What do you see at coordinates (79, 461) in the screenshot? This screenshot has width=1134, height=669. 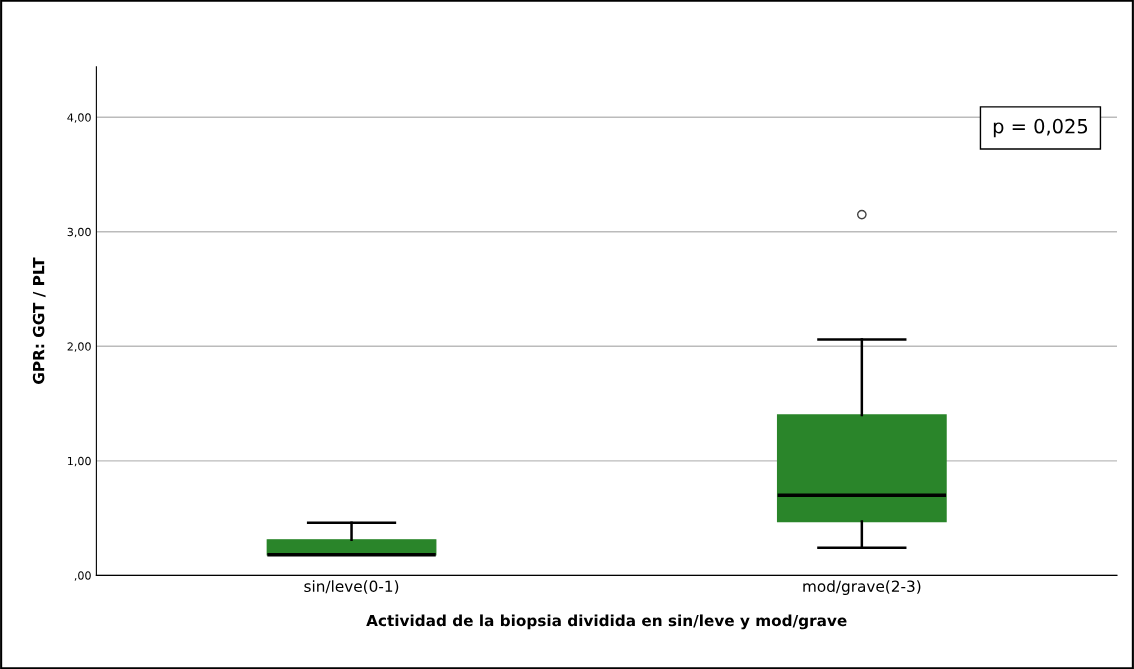 I see `y-tick-label: 1,00` at bounding box center [79, 461].